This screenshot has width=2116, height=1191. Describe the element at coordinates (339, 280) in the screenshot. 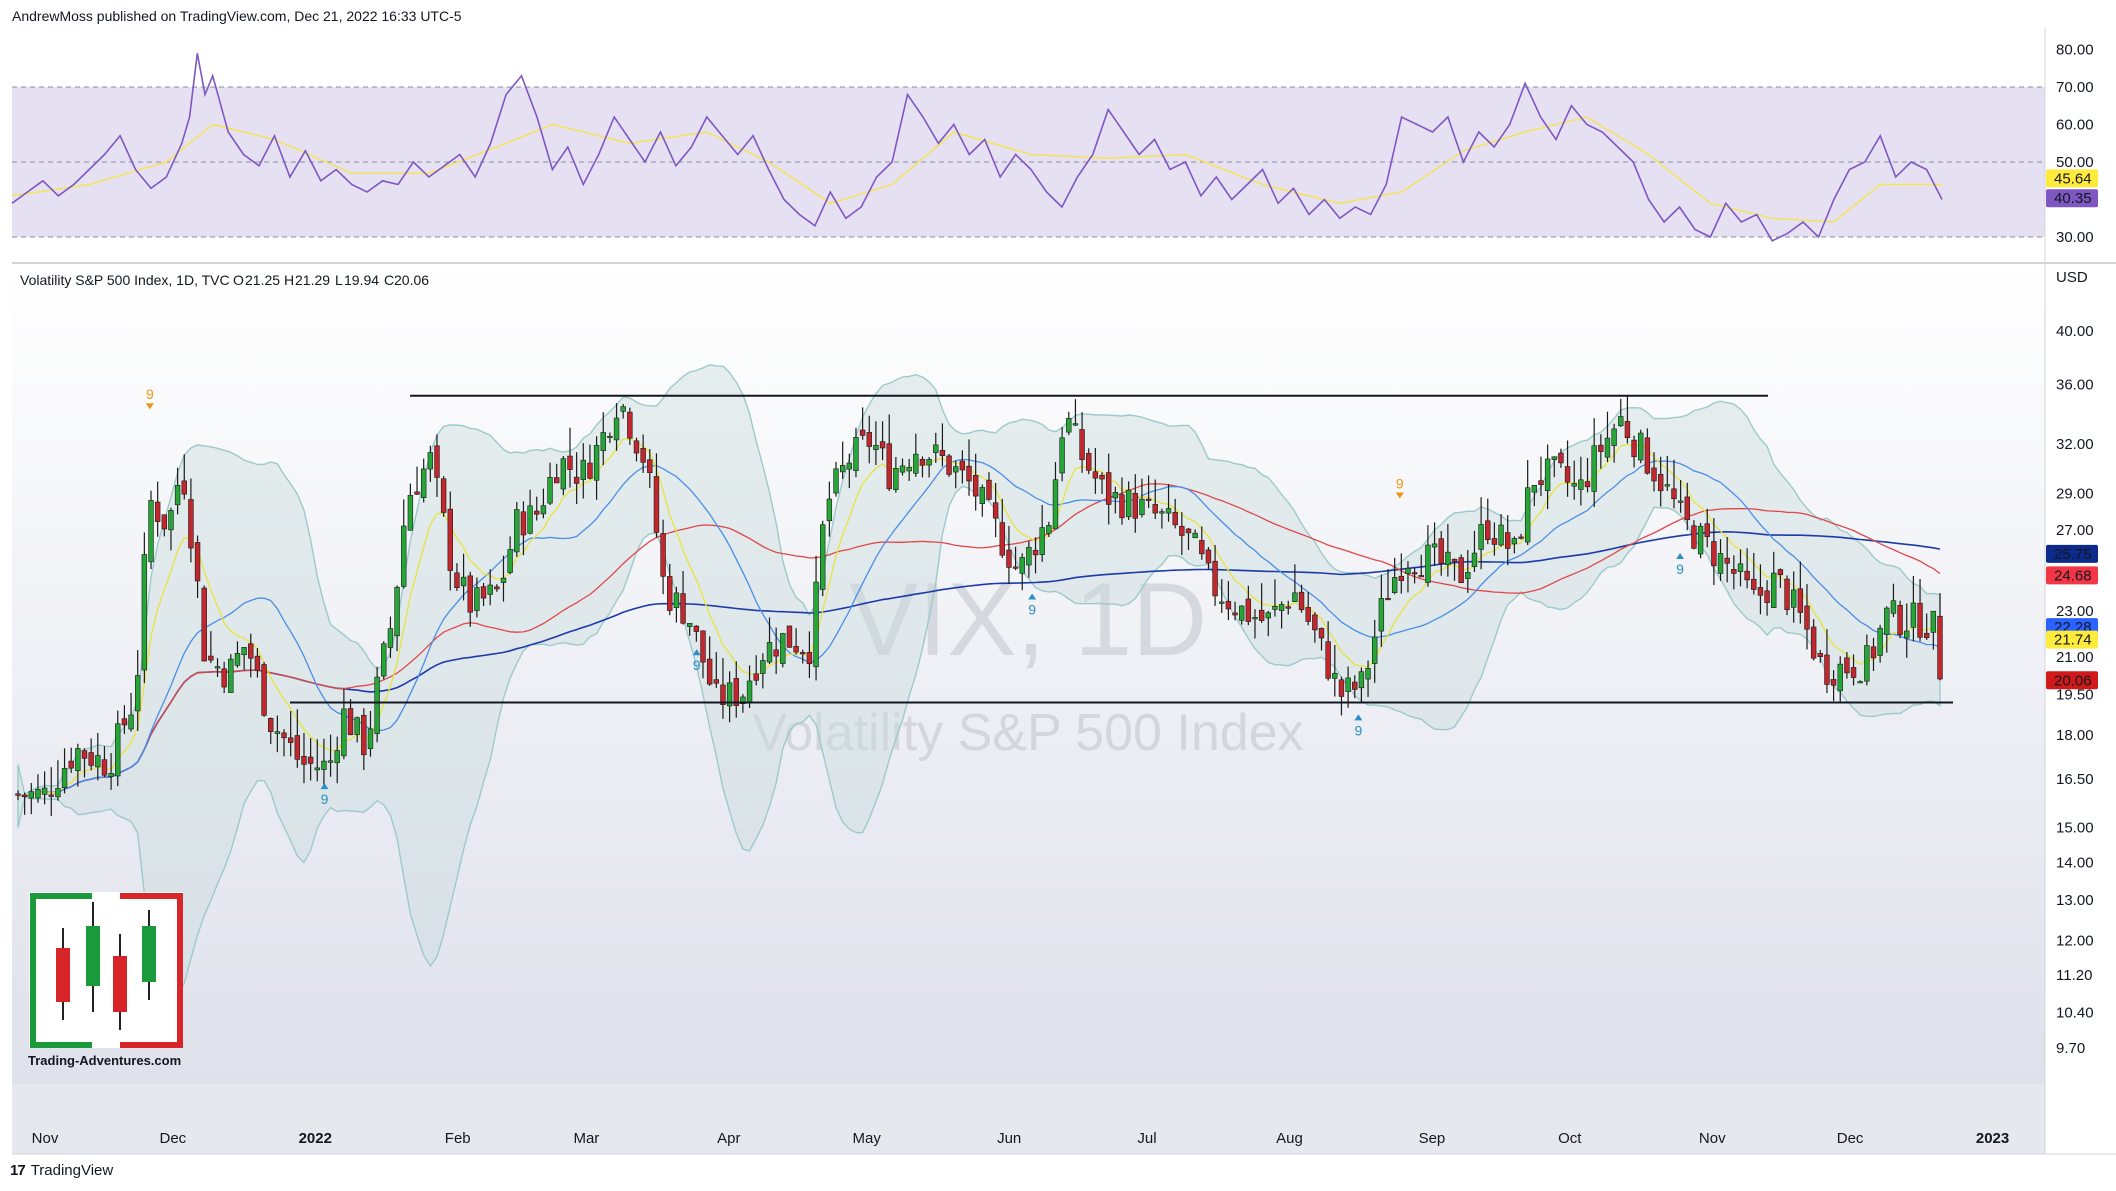

I see `legend-low-label: L` at that location.